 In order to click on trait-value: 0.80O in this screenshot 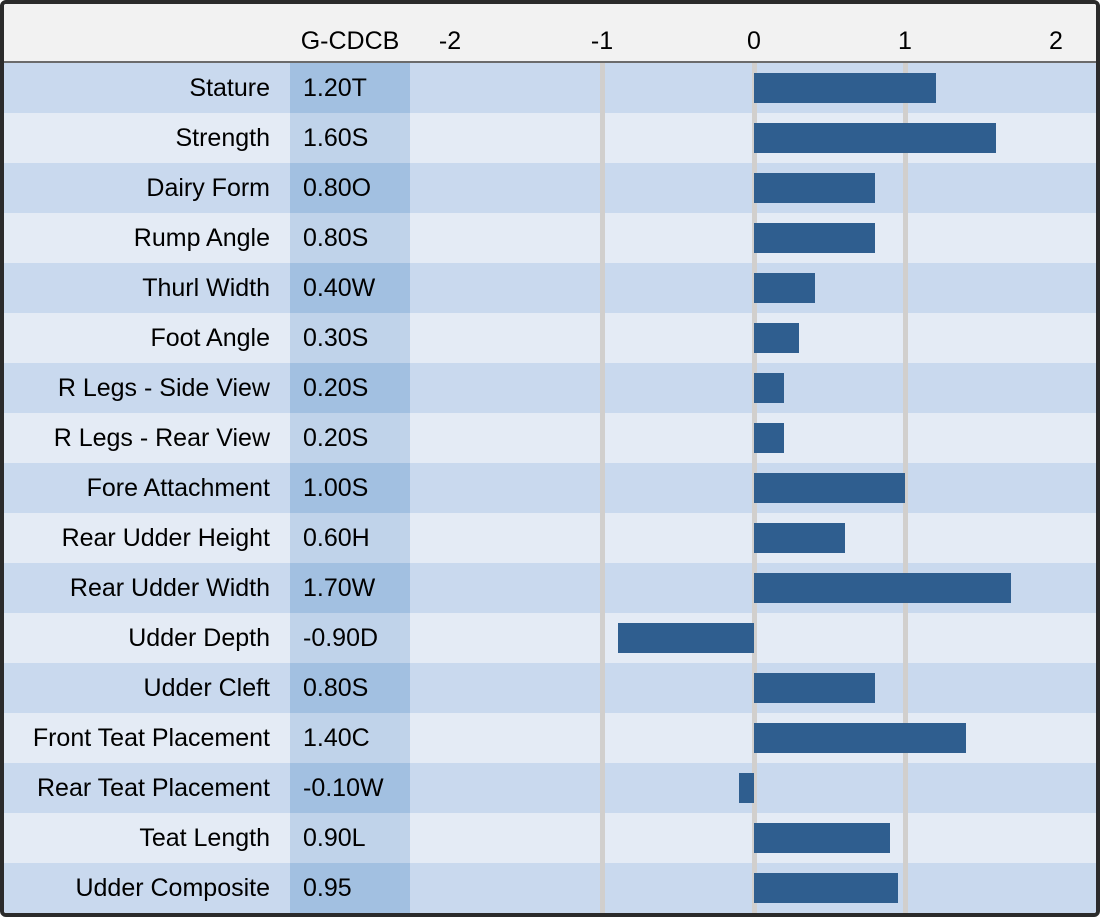, I will do `click(350, 188)`.